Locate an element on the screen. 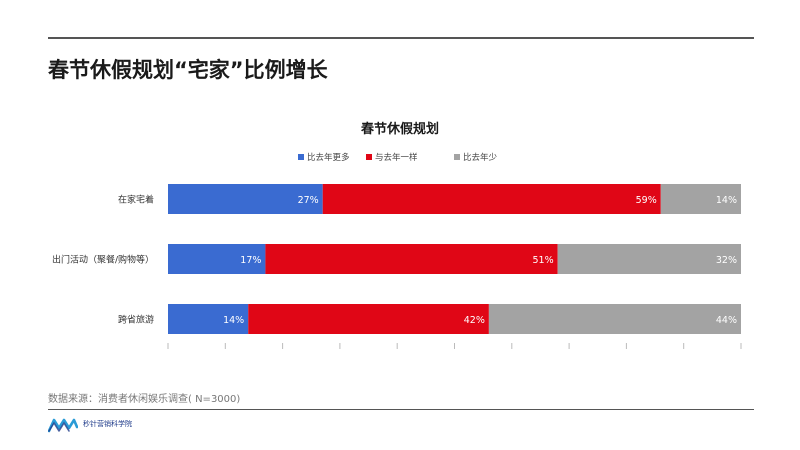 This screenshot has width=800, height=450. bottom-rule is located at coordinates (401, 409).